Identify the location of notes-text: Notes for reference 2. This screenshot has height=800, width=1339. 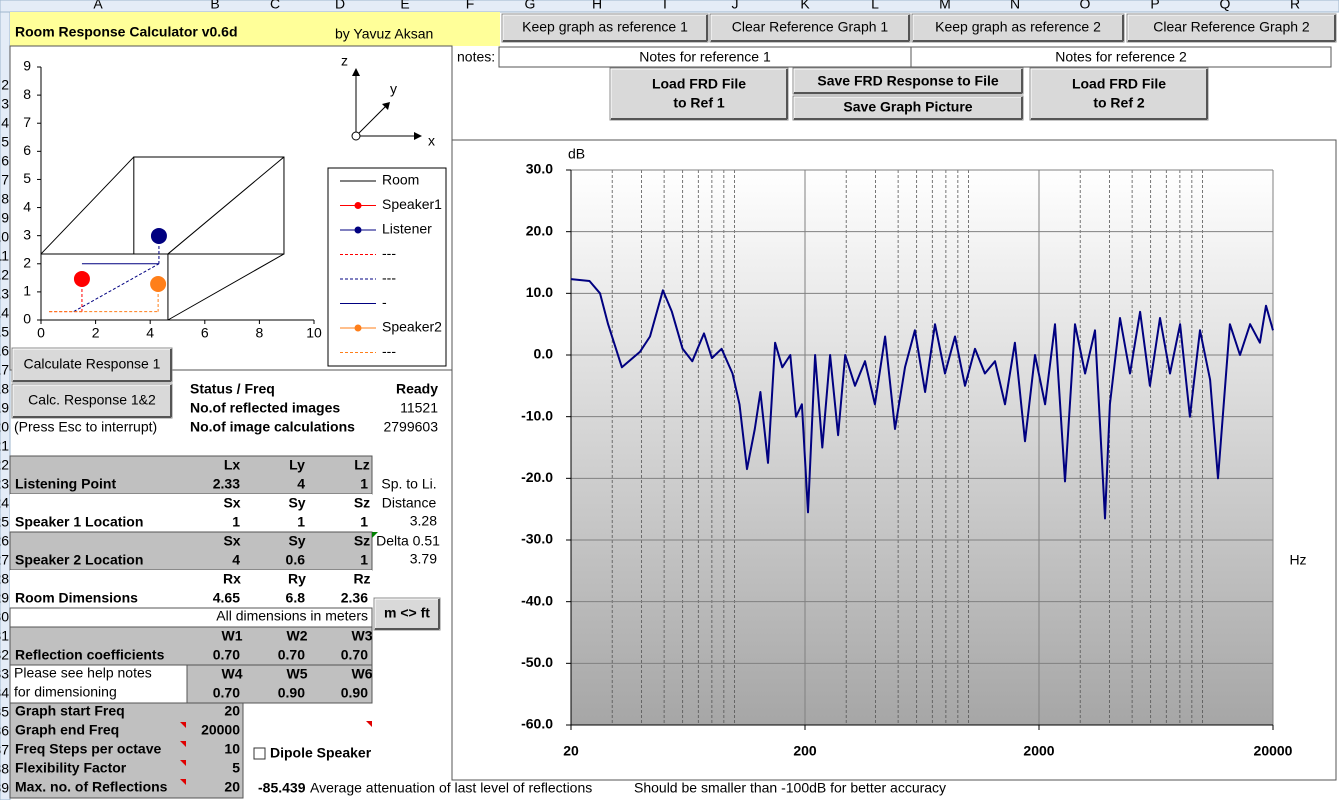
(1121, 57).